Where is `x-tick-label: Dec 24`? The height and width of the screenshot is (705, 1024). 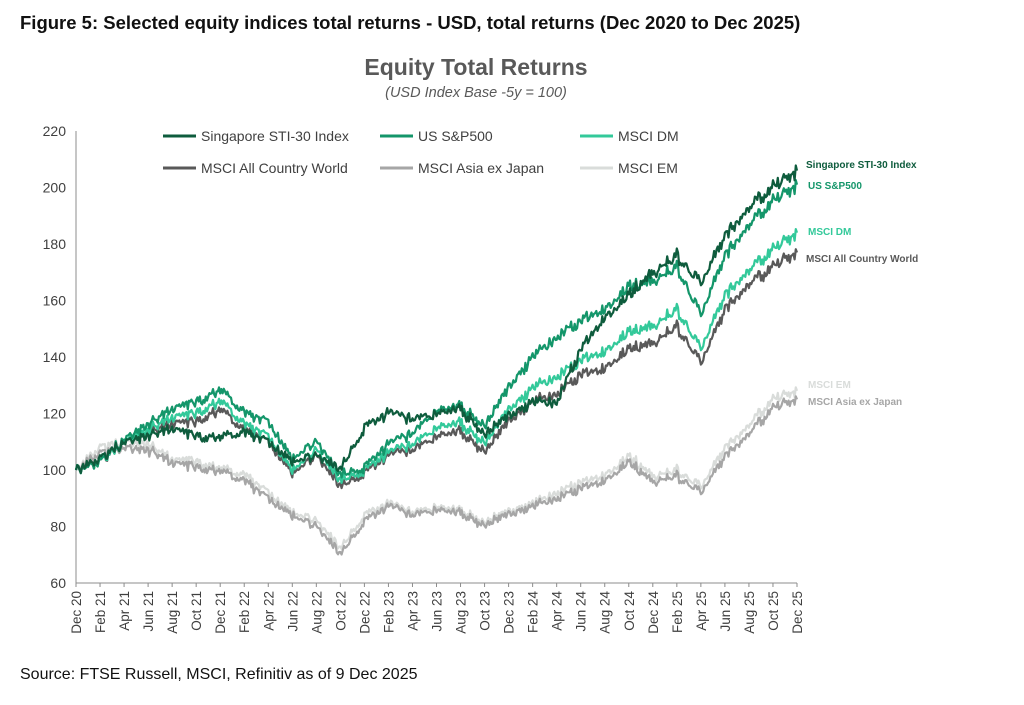
x-tick-label: Dec 24 is located at coordinates (653, 612).